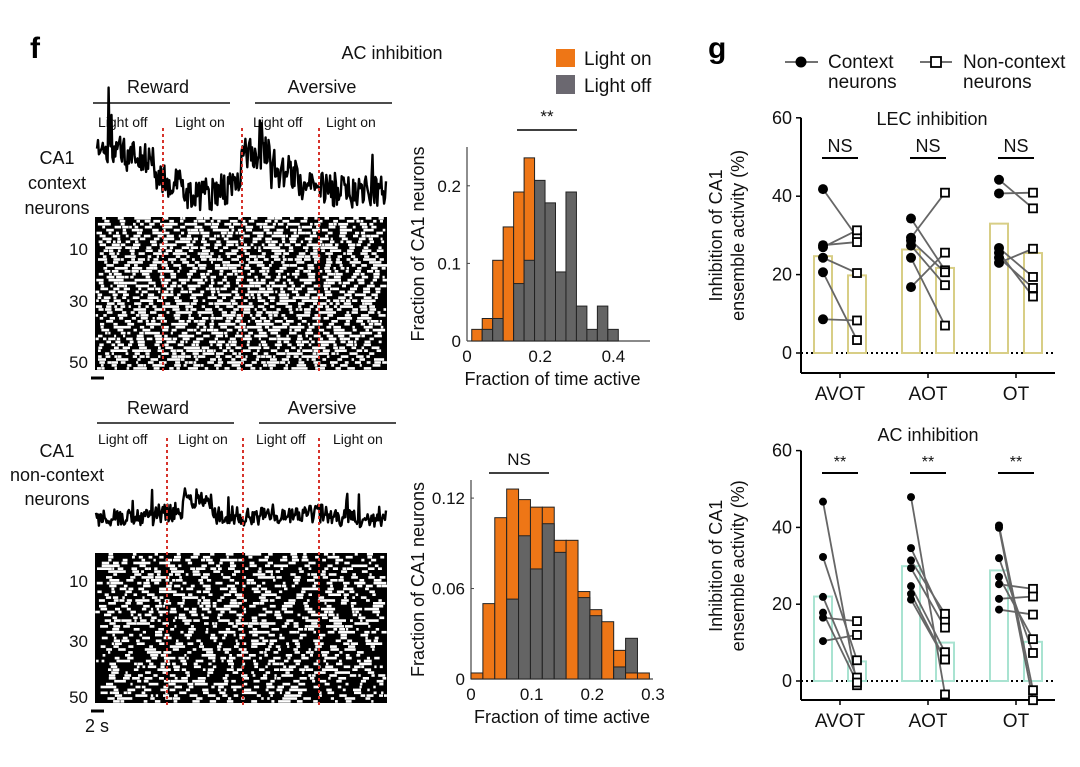  Describe the element at coordinates (470, 694) in the screenshot. I see `x-tick-label: 0` at that location.